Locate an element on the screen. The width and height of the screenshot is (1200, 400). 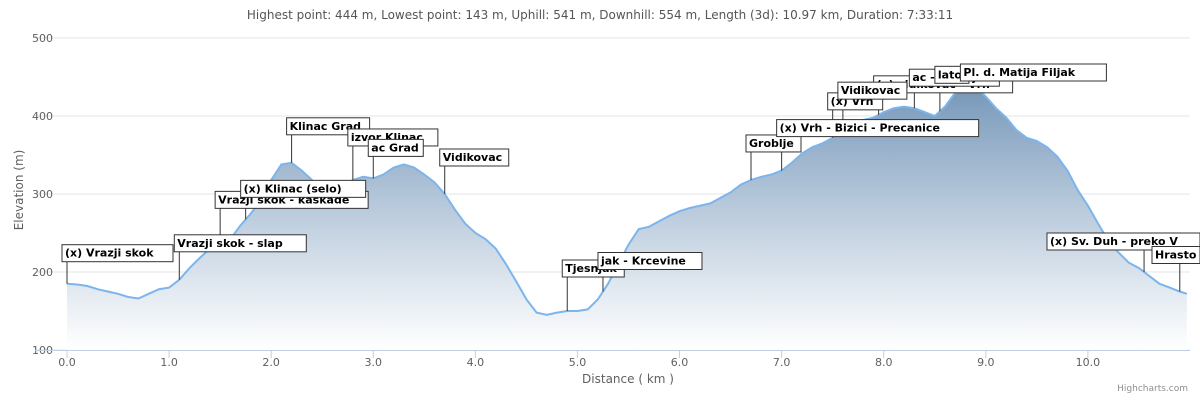
x-tick-label: 10.0 is located at coordinates (1088, 362).